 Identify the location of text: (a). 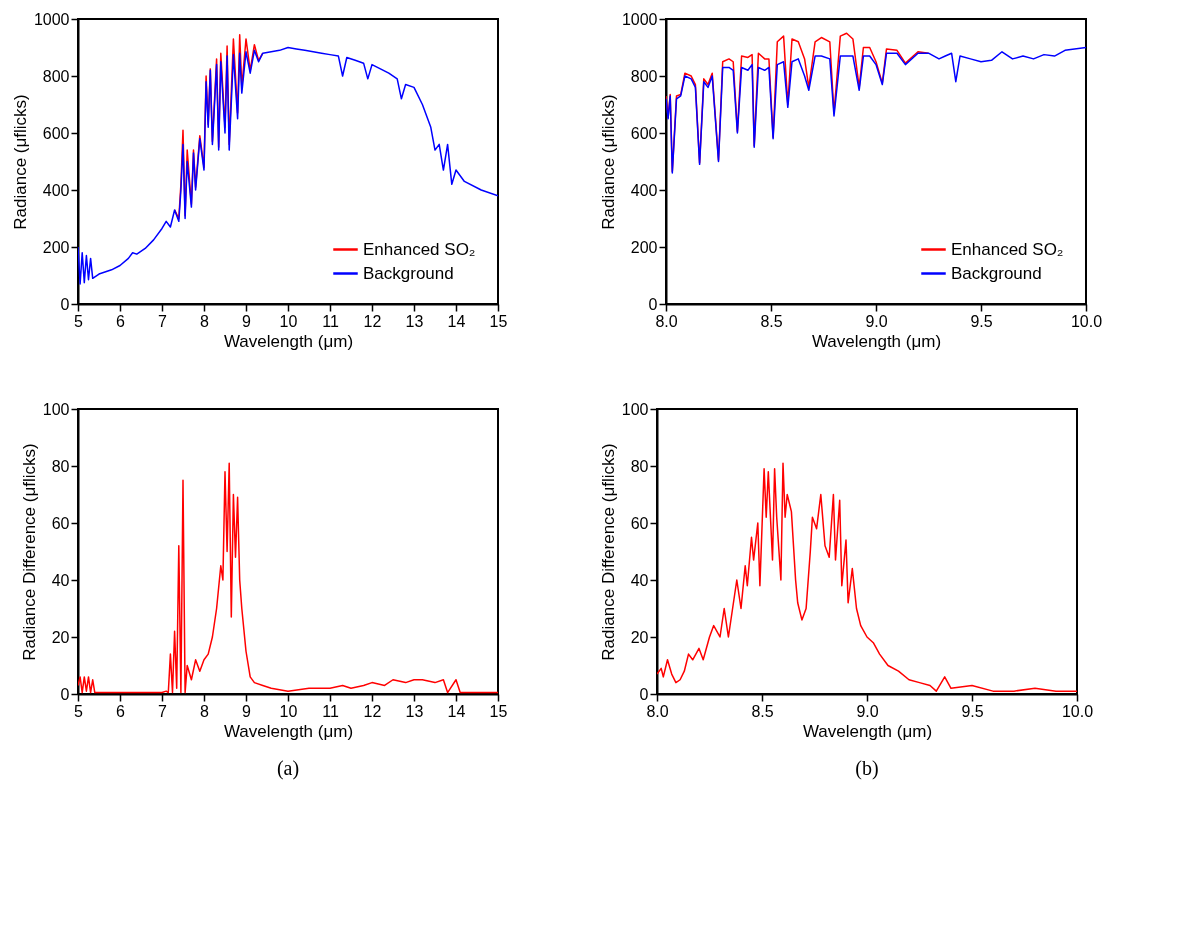
(288, 768).